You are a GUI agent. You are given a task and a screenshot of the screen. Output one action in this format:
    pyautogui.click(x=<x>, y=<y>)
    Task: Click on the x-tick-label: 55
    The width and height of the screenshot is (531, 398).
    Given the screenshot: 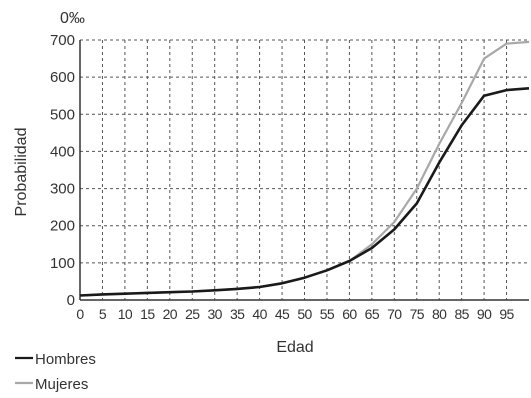 What is the action you would take?
    pyautogui.click(x=327, y=314)
    